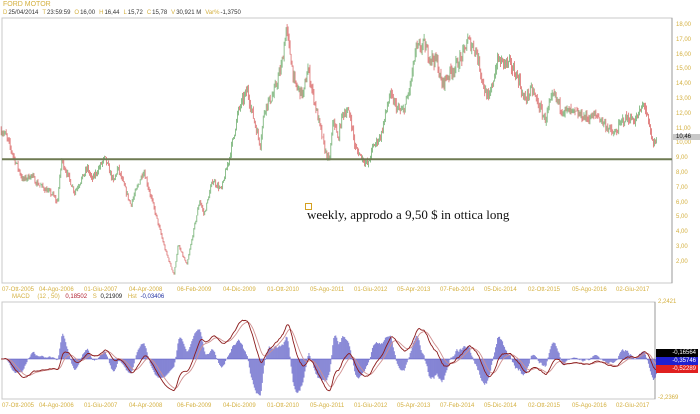  I want to click on macd-x-tick-label: 07-Feb-2014, so click(457, 406).